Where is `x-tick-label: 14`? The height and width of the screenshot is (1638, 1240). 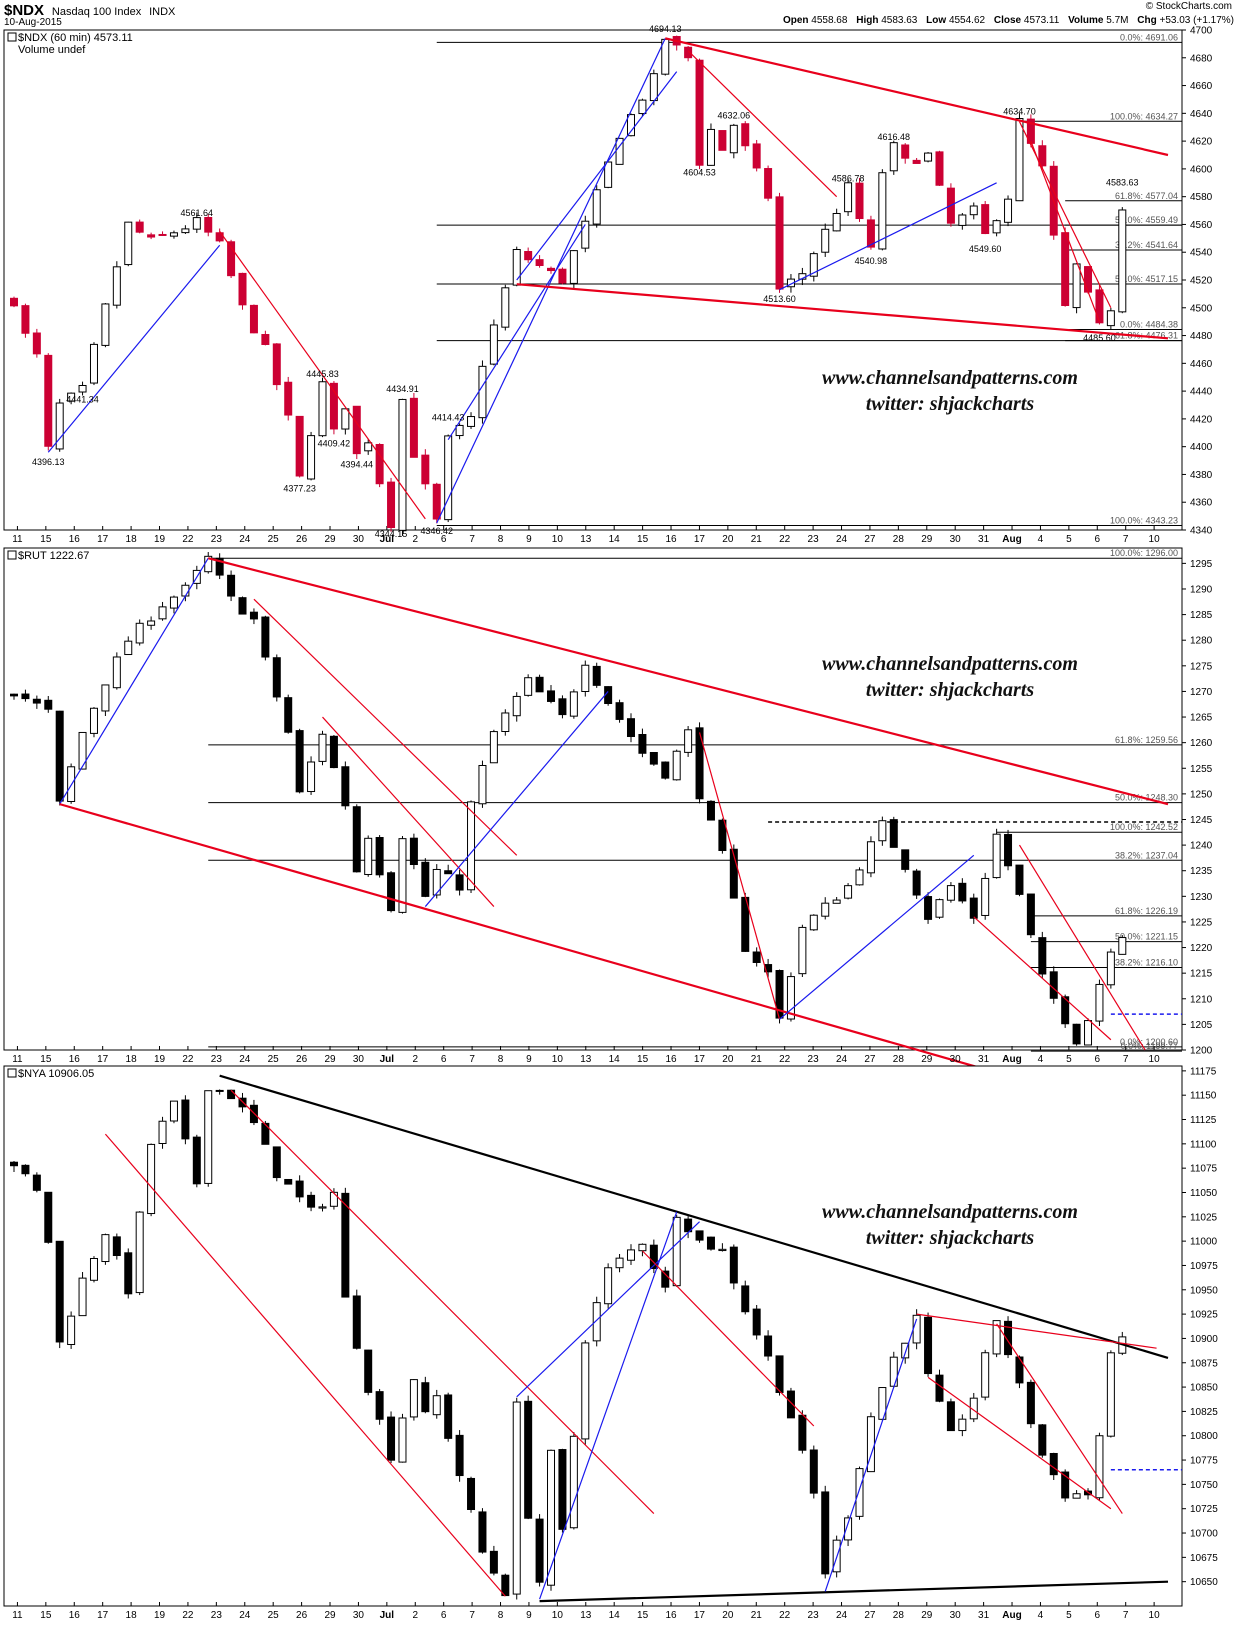
x-tick-label: 14 is located at coordinates (615, 539).